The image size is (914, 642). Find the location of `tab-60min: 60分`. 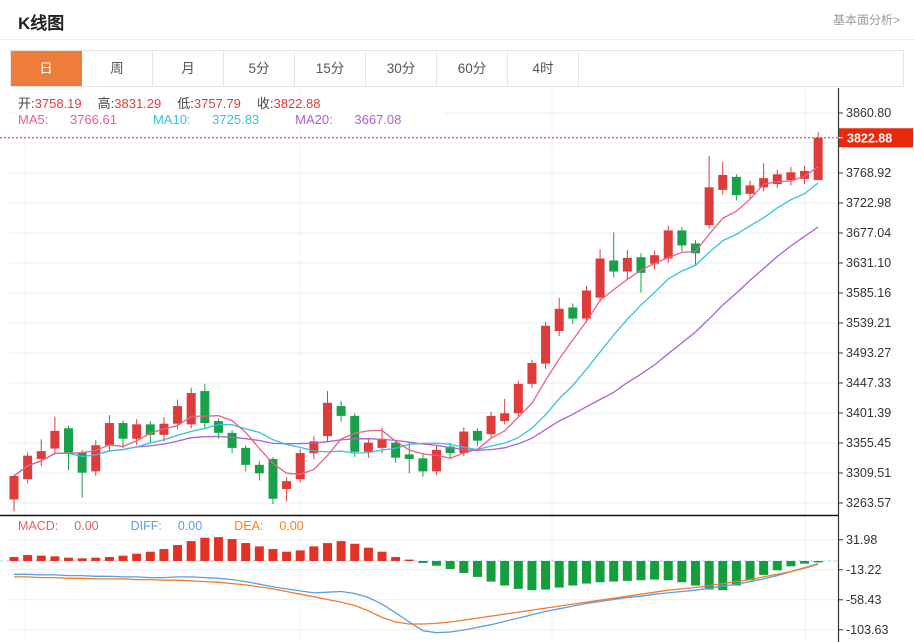

tab-60min: 60分 is located at coordinates (472, 68).